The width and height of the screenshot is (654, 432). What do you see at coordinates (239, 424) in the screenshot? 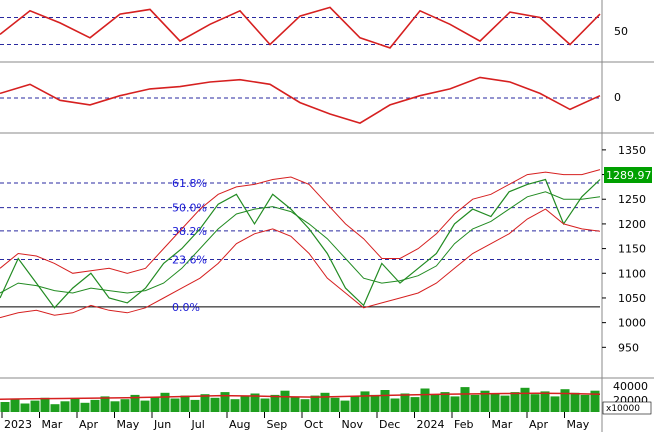
I see `x-tick-label: Aug` at bounding box center [239, 424].